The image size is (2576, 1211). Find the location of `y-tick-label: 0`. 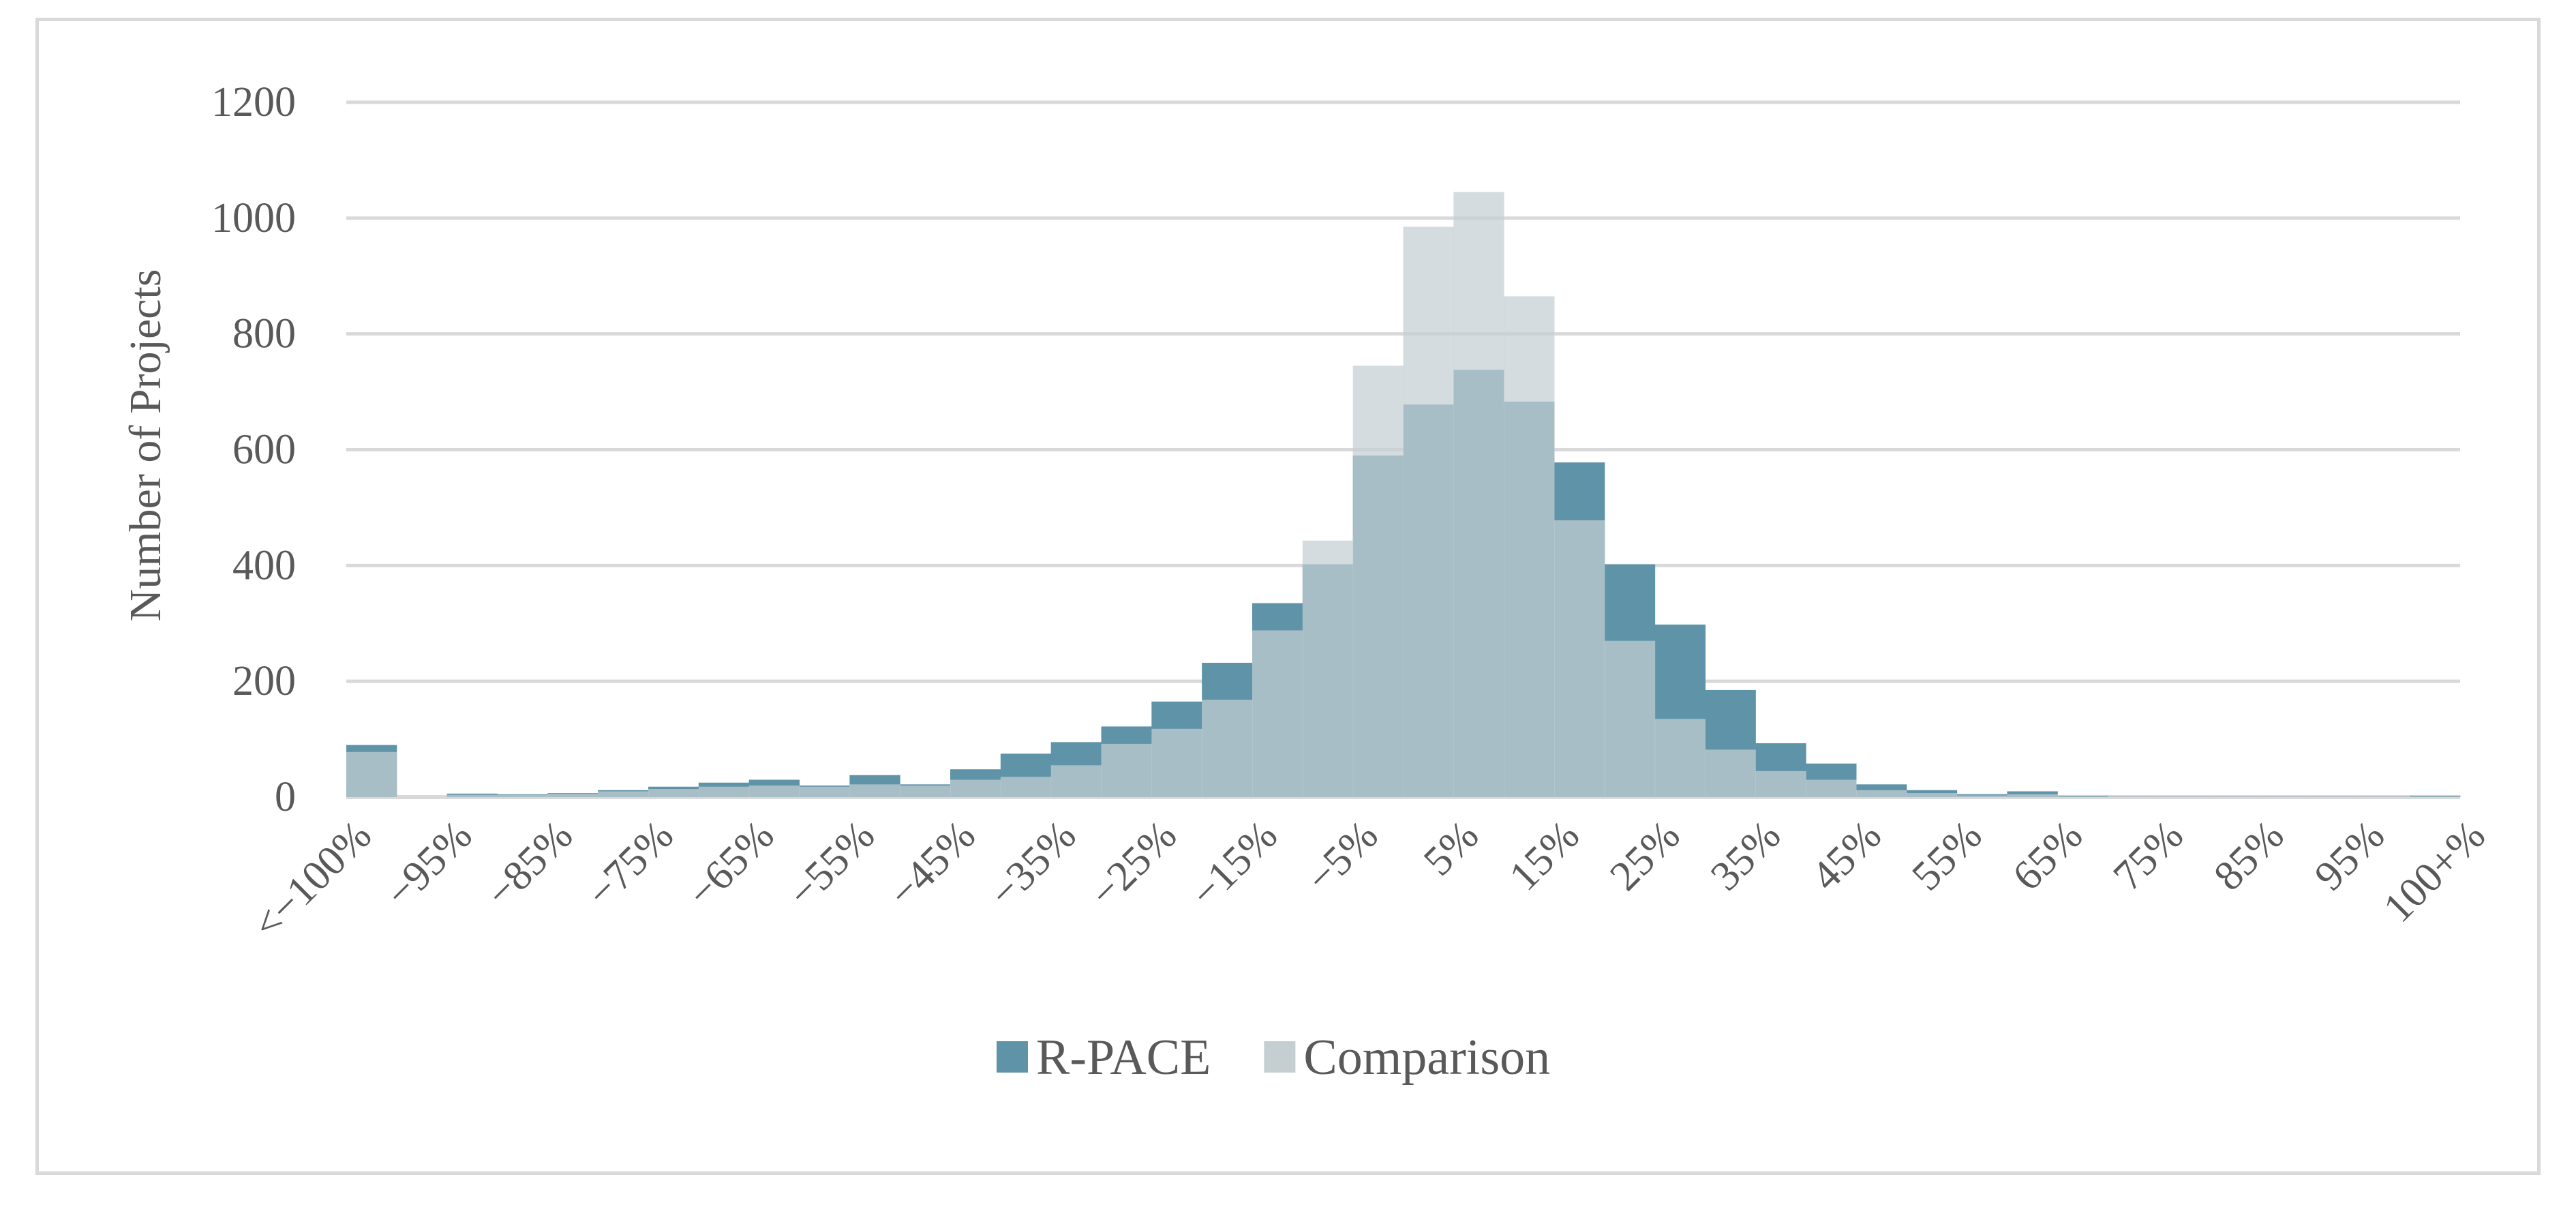

y-tick-label: 0 is located at coordinates (285, 797).